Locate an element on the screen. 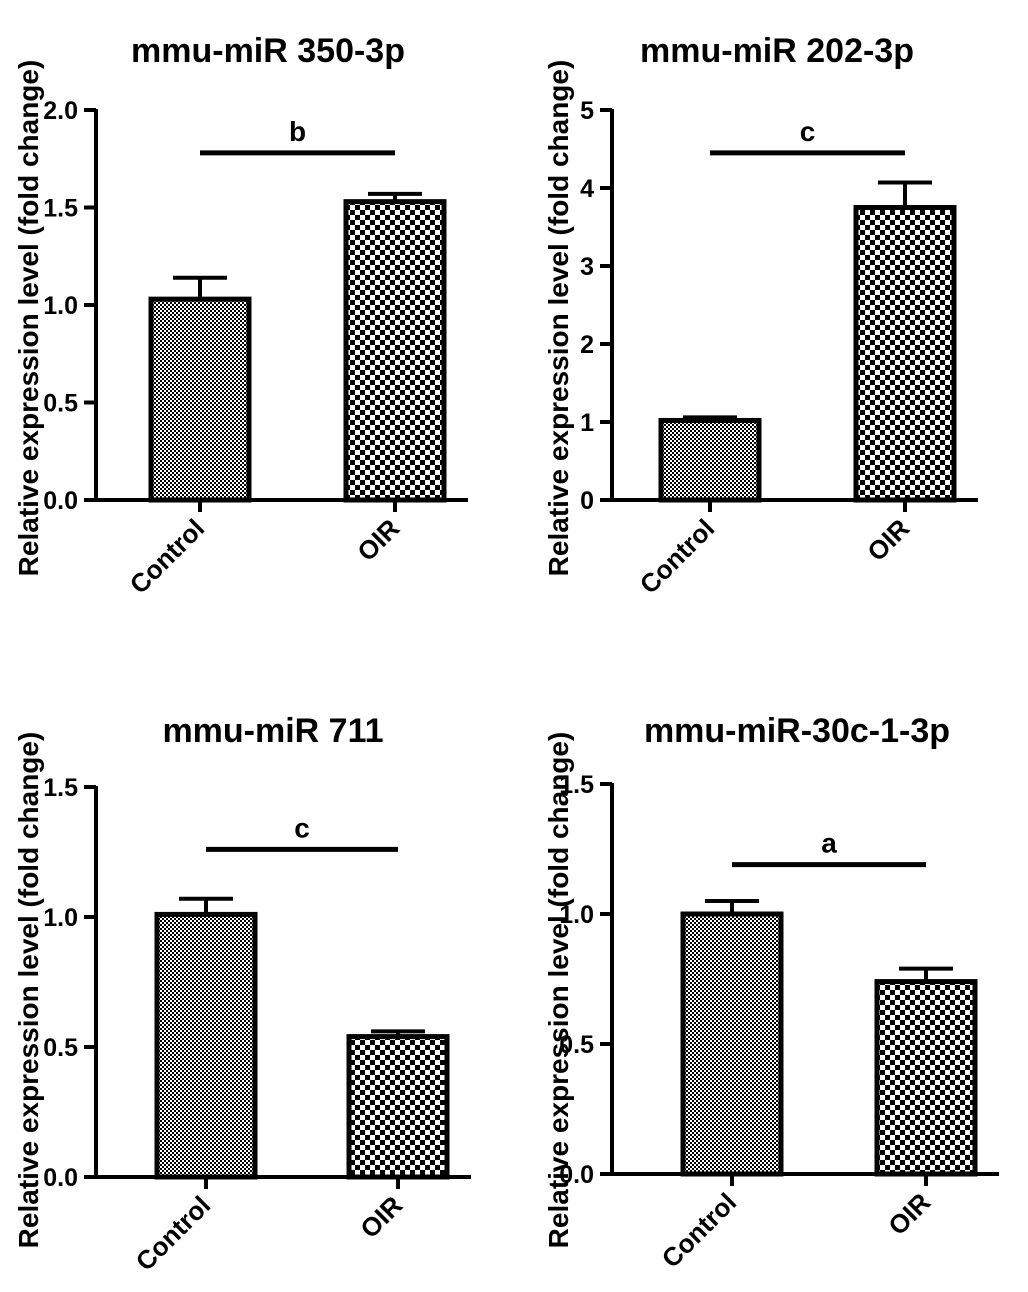 The width and height of the screenshot is (1028, 1292). chart-title: mmu-miR 350-3p is located at coordinates (268, 51).